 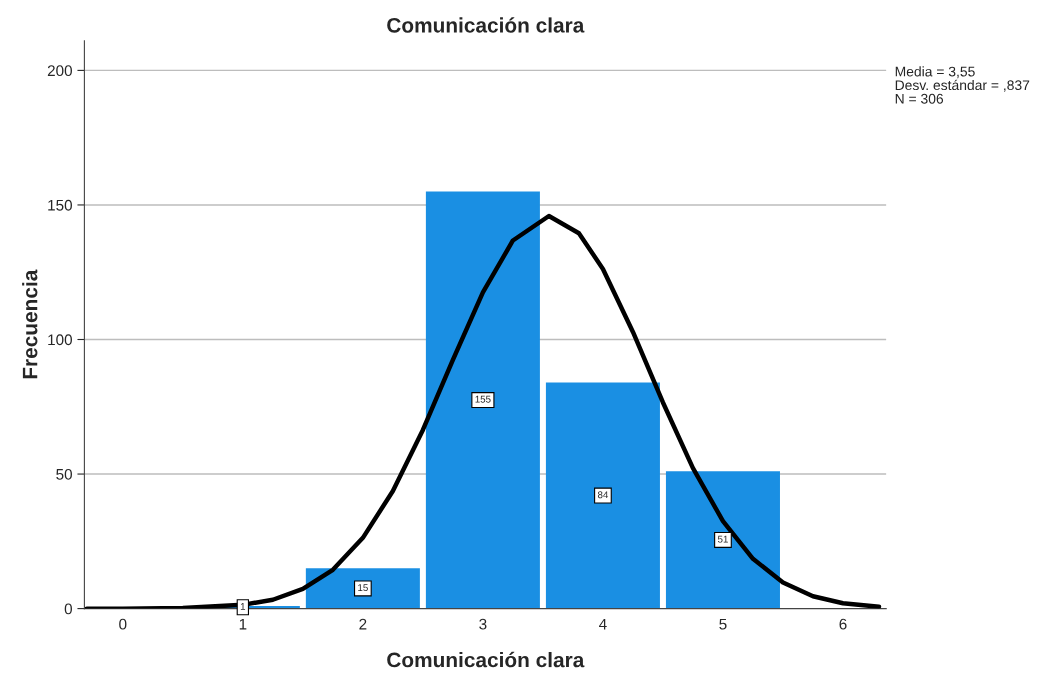 I want to click on x-tick-label: 3, so click(x=483, y=624).